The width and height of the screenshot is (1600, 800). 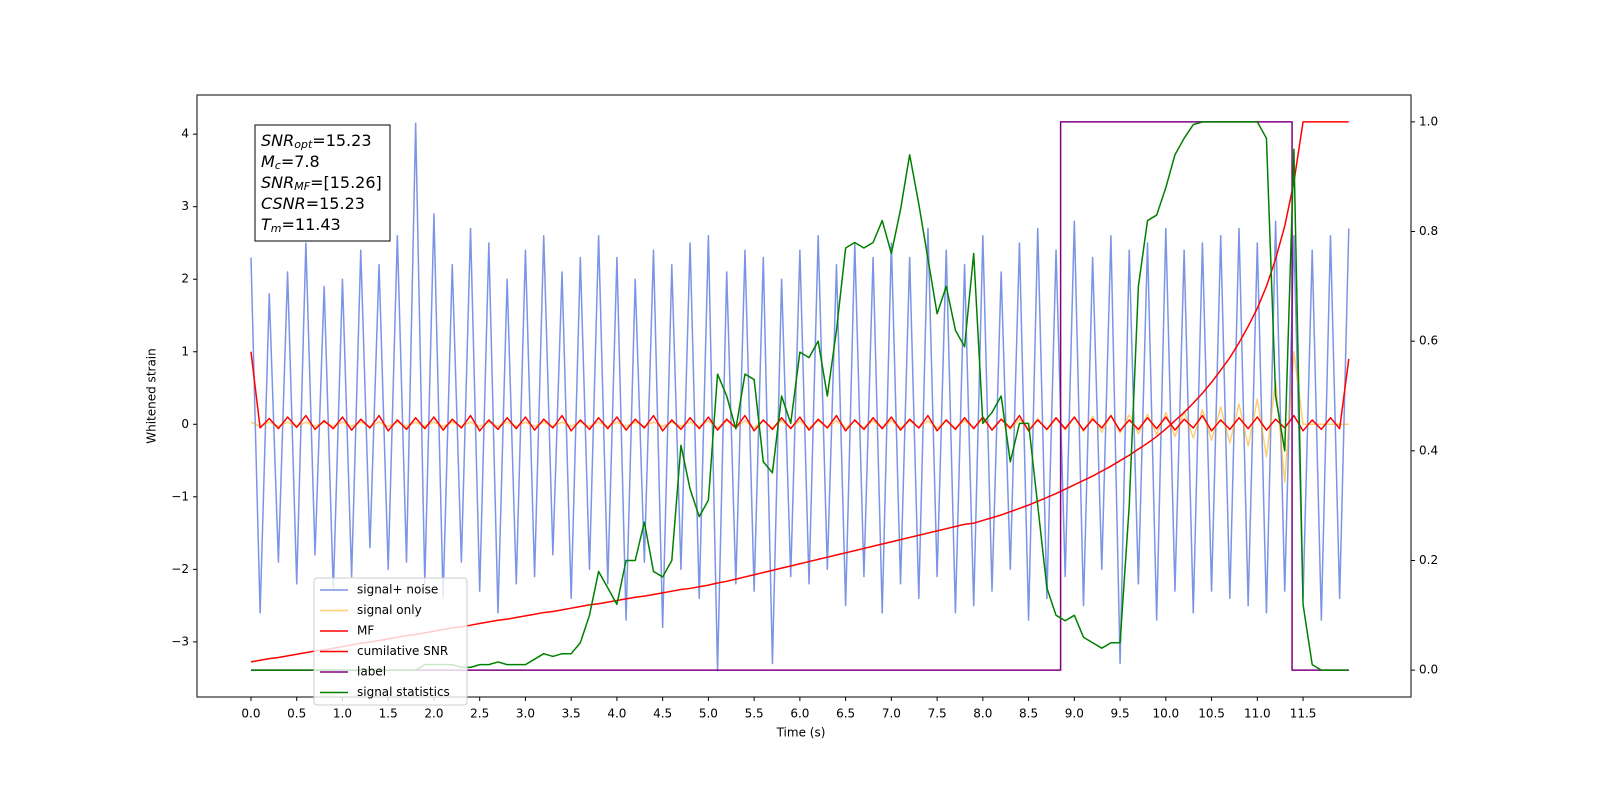 I want to click on stats-symbol: CSNR, so click(x=283, y=203).